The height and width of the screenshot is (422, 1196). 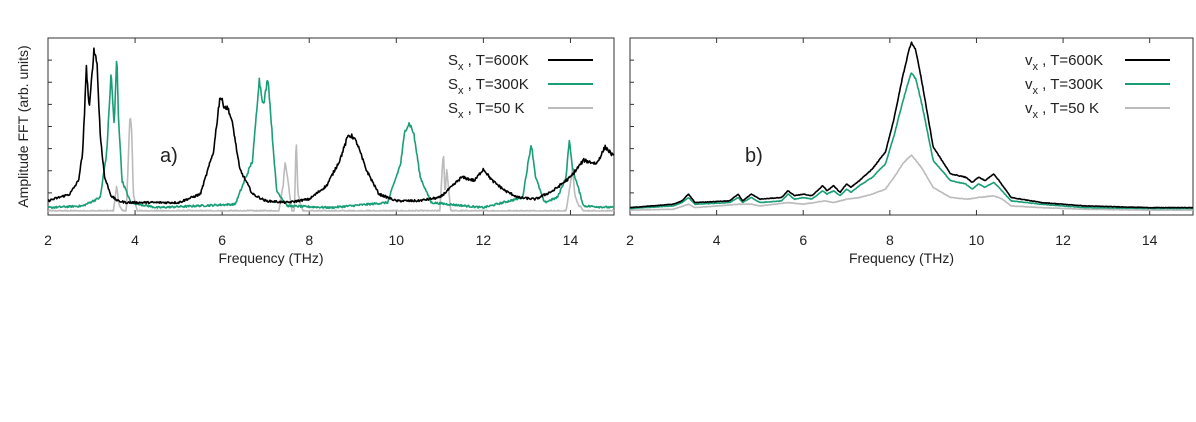 I want to click on legend-entry: Sx , T=300K, so click(x=520, y=86).